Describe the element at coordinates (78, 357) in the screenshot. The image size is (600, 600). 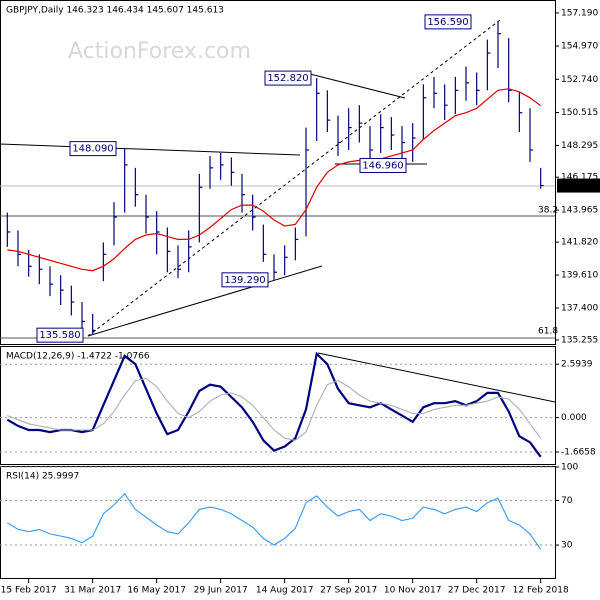
I see `macd-title: MACD(12,26,9) -1.4722 -1.0766` at that location.